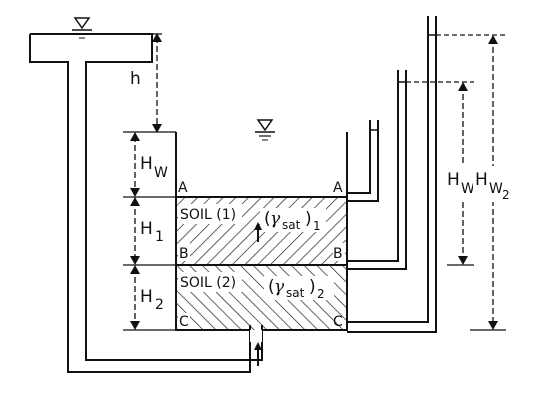  I want to click on dim-h2, so click(149, 297).